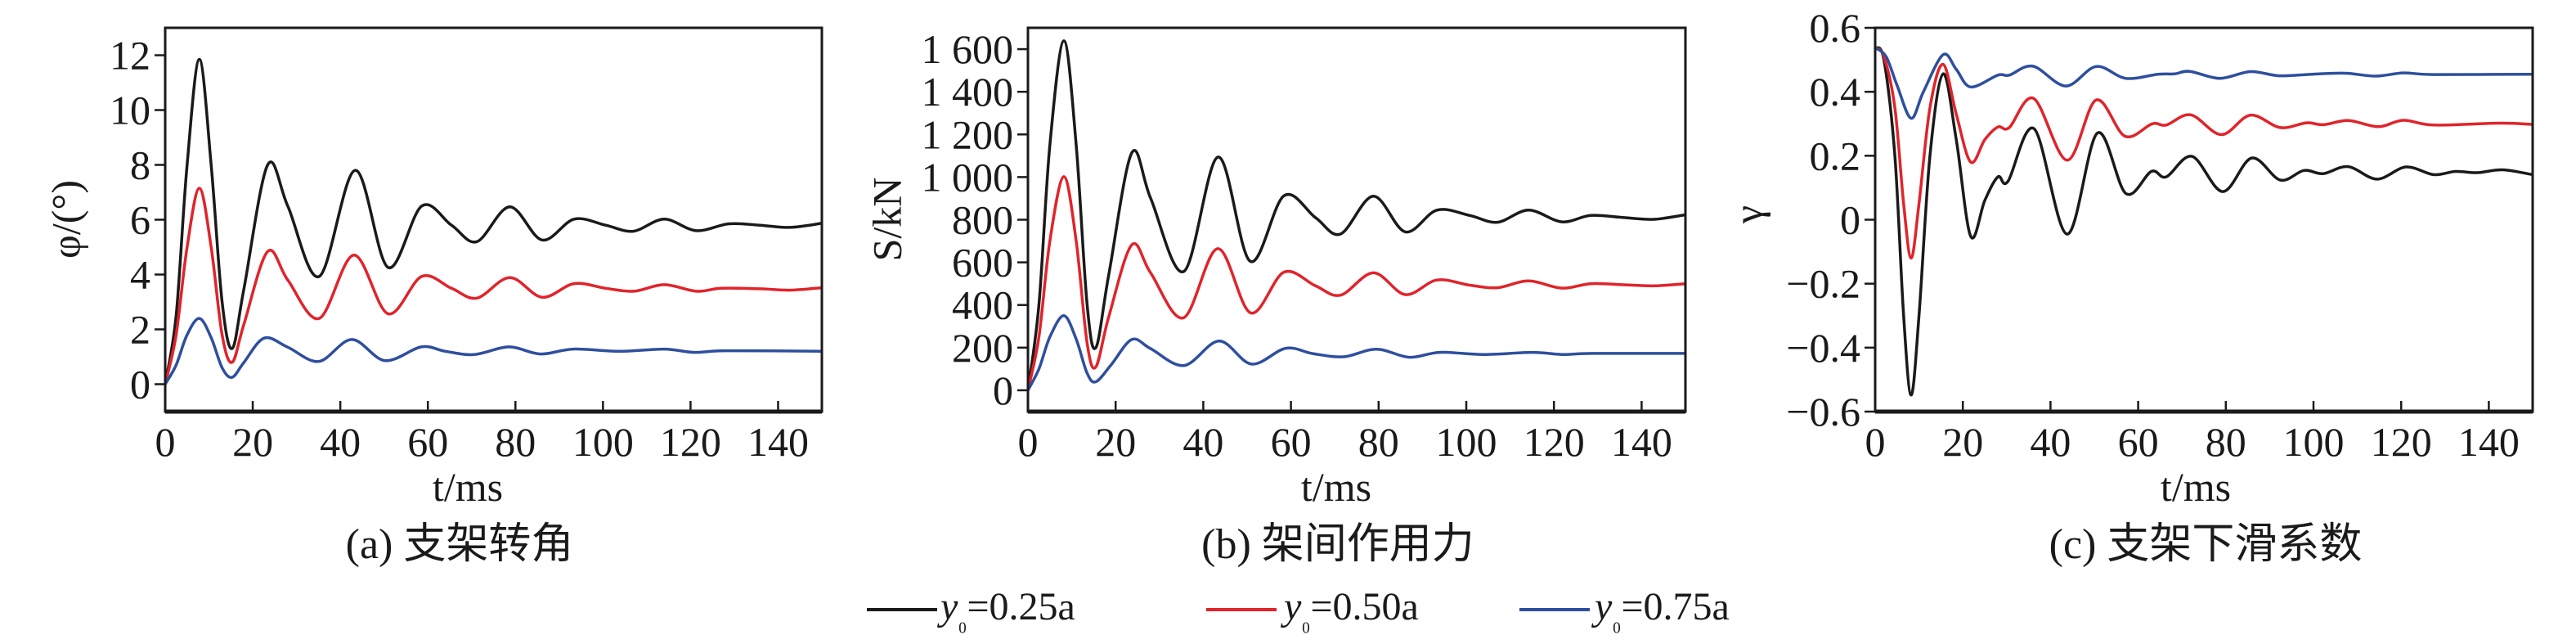 This screenshot has width=2576, height=644. What do you see at coordinates (886, 220) in the screenshot?
I see `y-axis-label: S/kN` at bounding box center [886, 220].